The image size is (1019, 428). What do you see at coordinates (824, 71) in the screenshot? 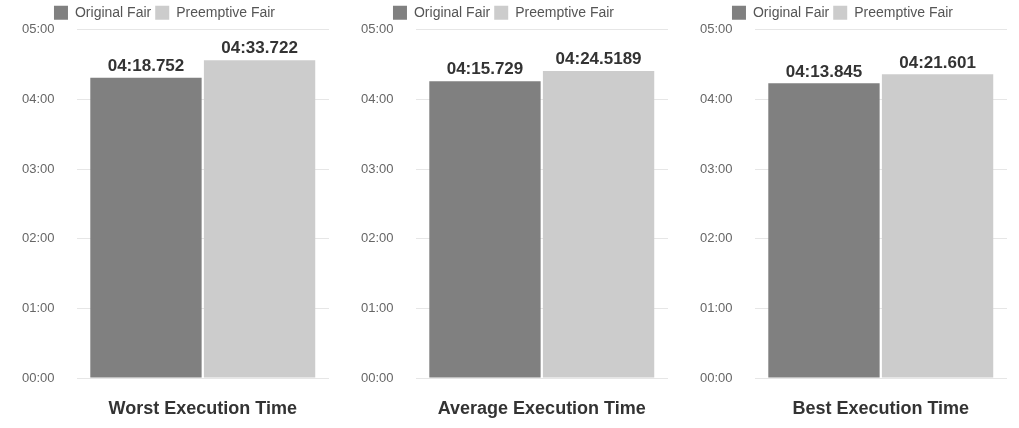
I see `data-label: 04:13.845` at bounding box center [824, 71].